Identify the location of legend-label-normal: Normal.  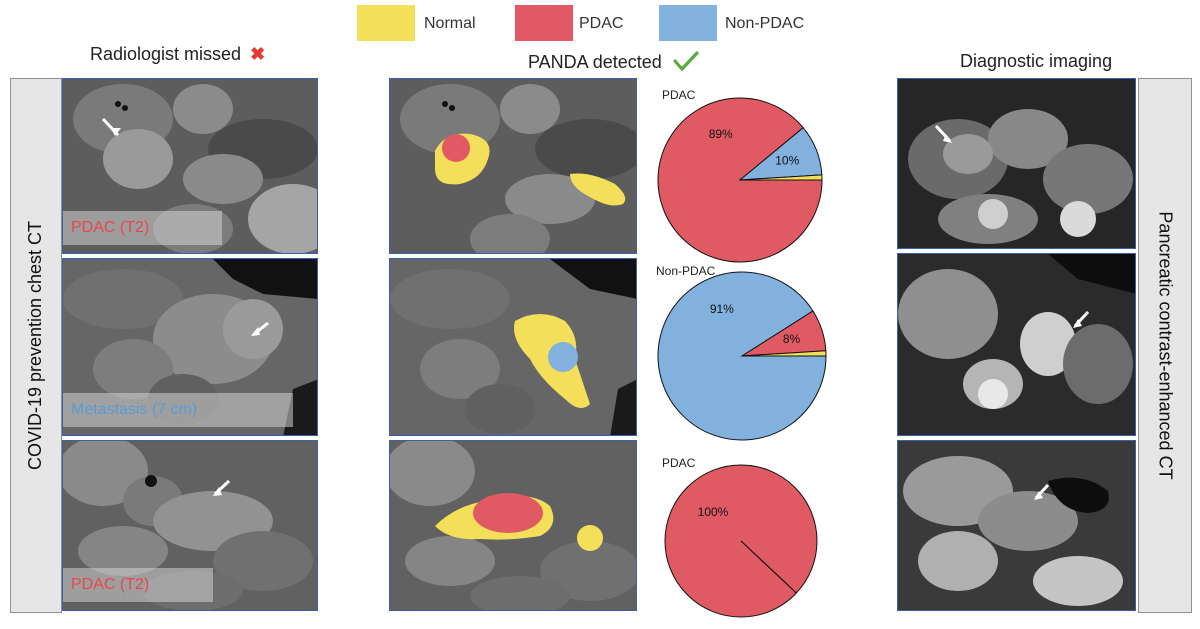
(450, 23).